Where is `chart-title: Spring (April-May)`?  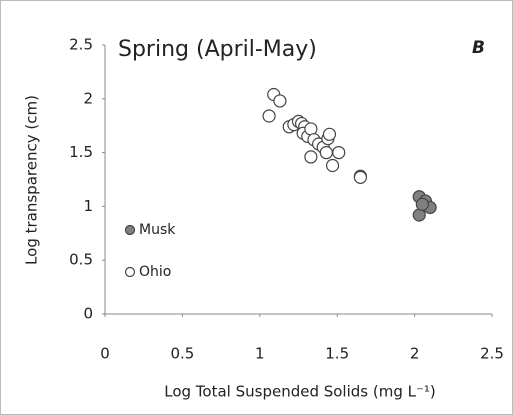
chart-title: Spring (April-May) is located at coordinates (217, 49).